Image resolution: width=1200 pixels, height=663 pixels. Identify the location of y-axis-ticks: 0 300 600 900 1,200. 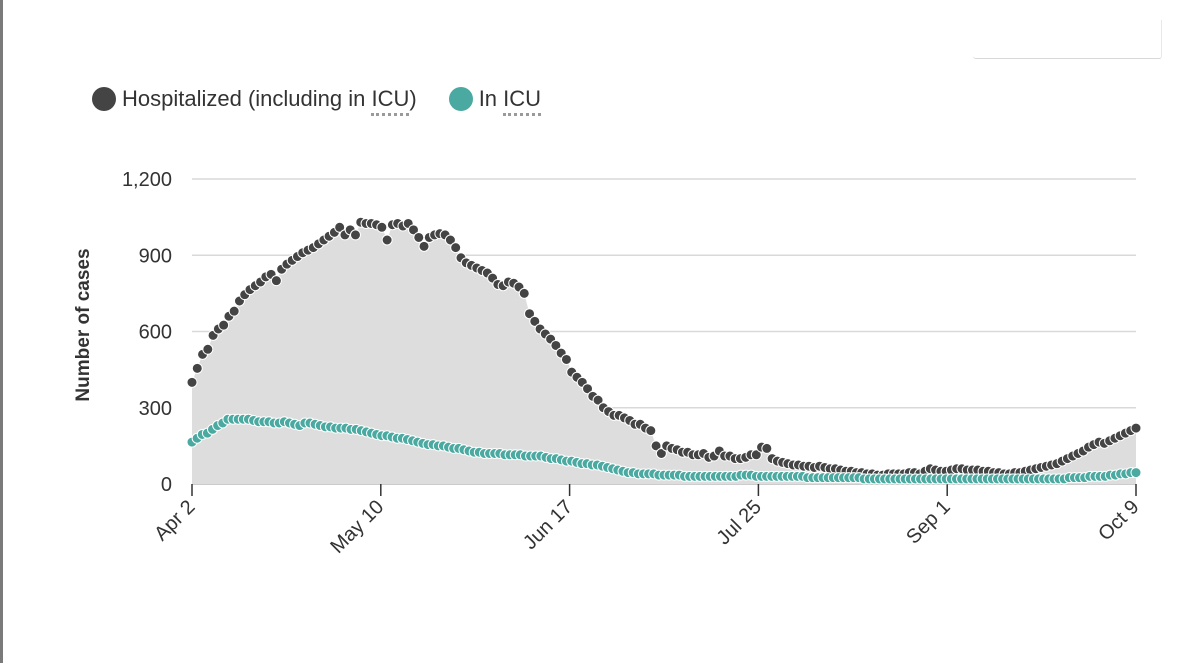
(147, 332).